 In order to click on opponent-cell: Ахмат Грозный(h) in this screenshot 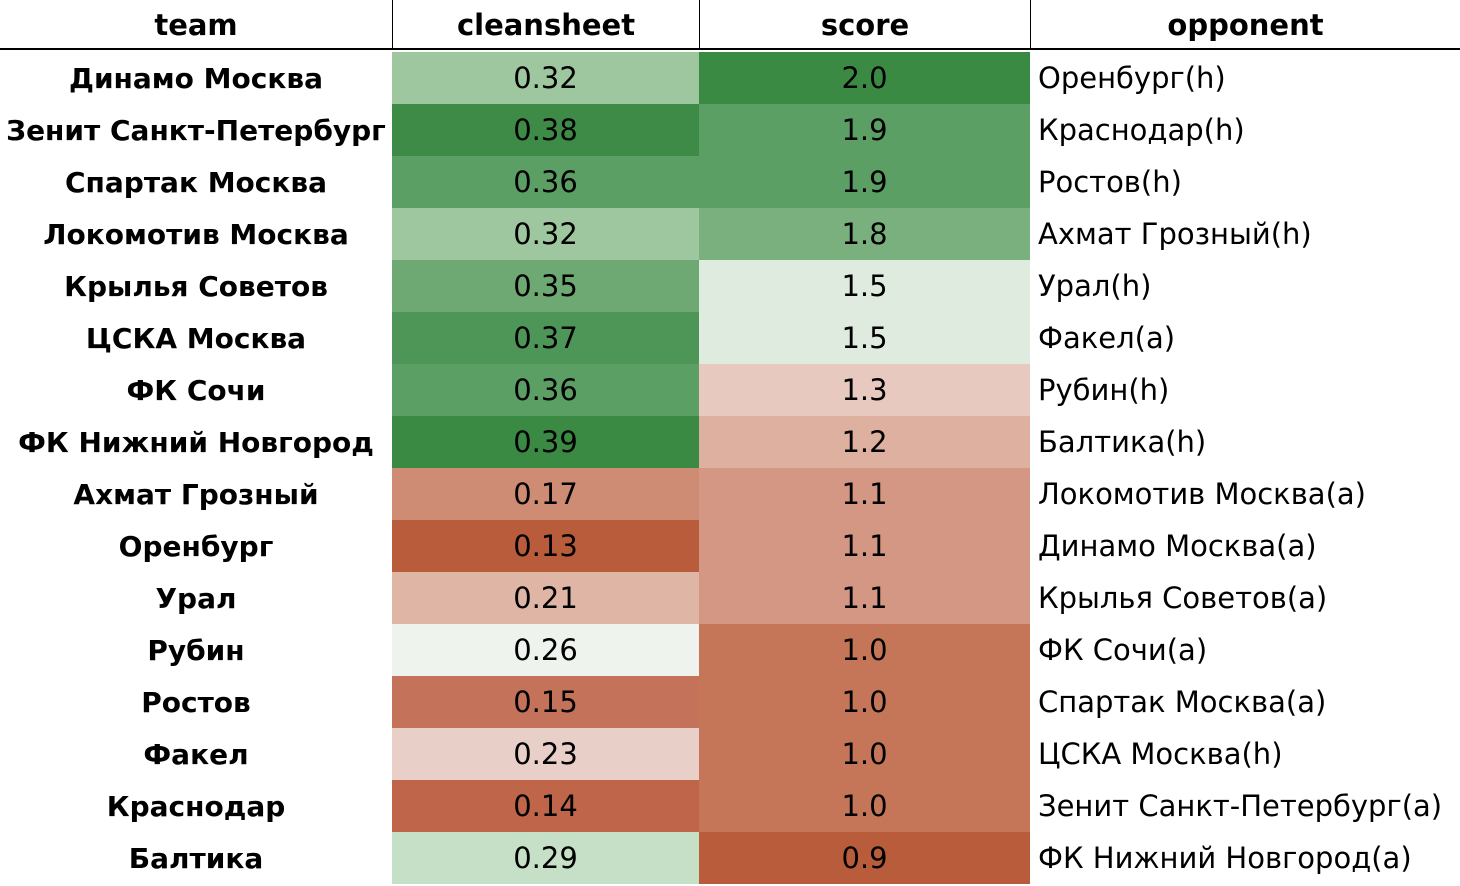, I will do `click(1175, 234)`.